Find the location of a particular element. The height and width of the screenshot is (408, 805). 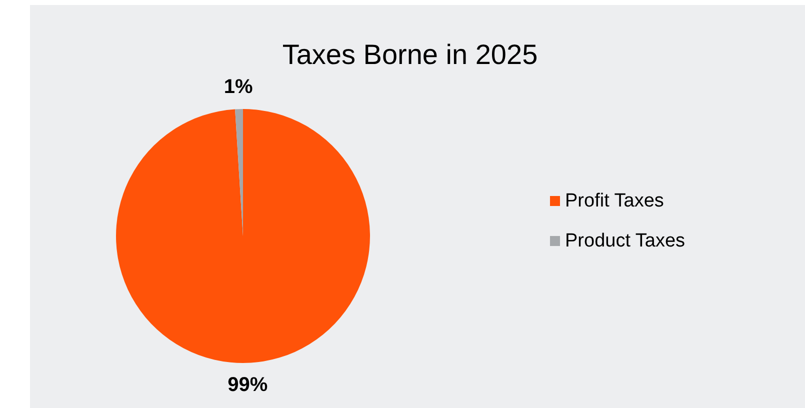

legend-label: Profit Taxes is located at coordinates (614, 201).